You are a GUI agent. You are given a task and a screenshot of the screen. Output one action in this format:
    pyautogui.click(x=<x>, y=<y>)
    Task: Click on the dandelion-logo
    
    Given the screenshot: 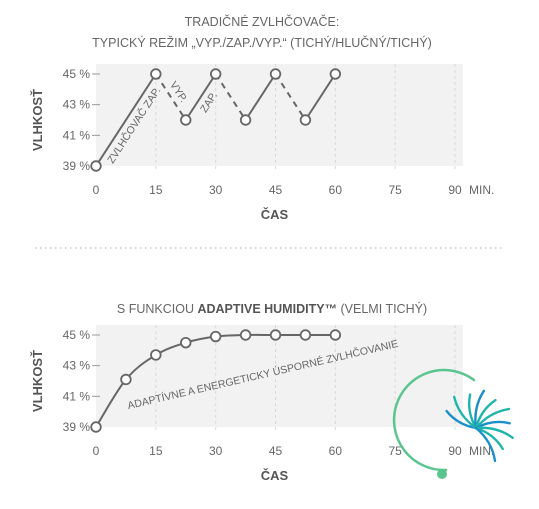 What is the action you would take?
    pyautogui.click(x=453, y=423)
    